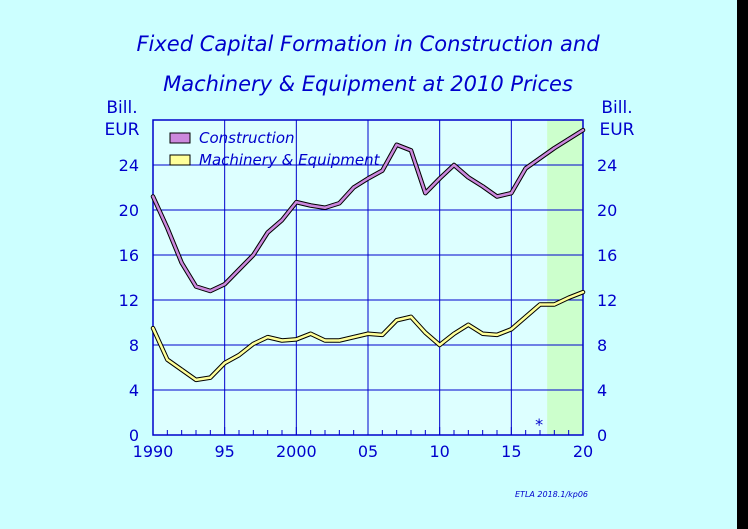 Image resolution: width=748 pixels, height=529 pixels. Describe the element at coordinates (282, 220) in the screenshot. I see `series-0-point-1999` at that location.